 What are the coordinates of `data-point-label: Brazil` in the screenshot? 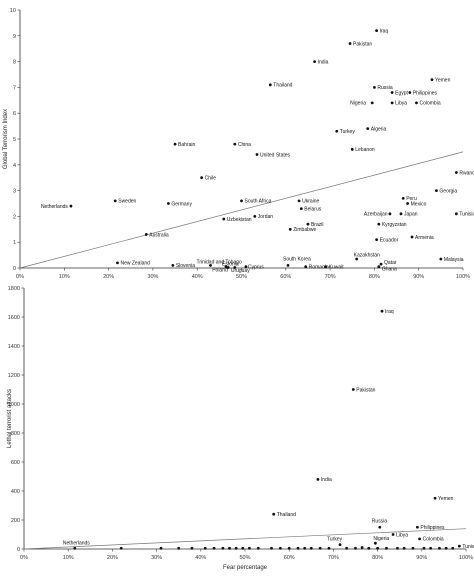 It's located at (317, 225).